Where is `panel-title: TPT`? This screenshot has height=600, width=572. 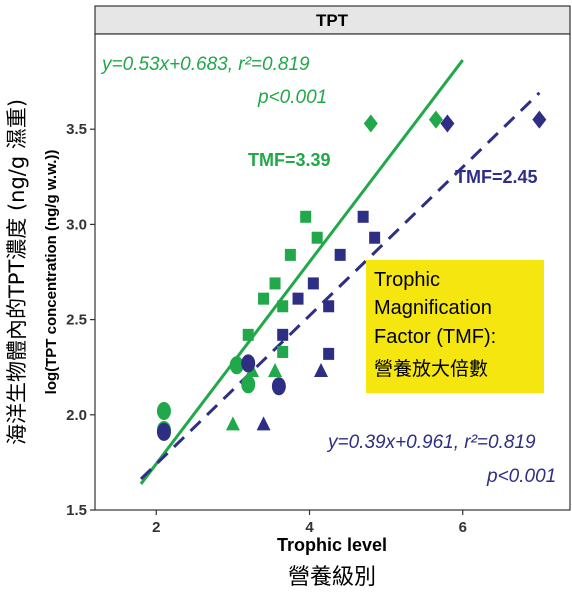 panel-title: TPT is located at coordinates (332, 20).